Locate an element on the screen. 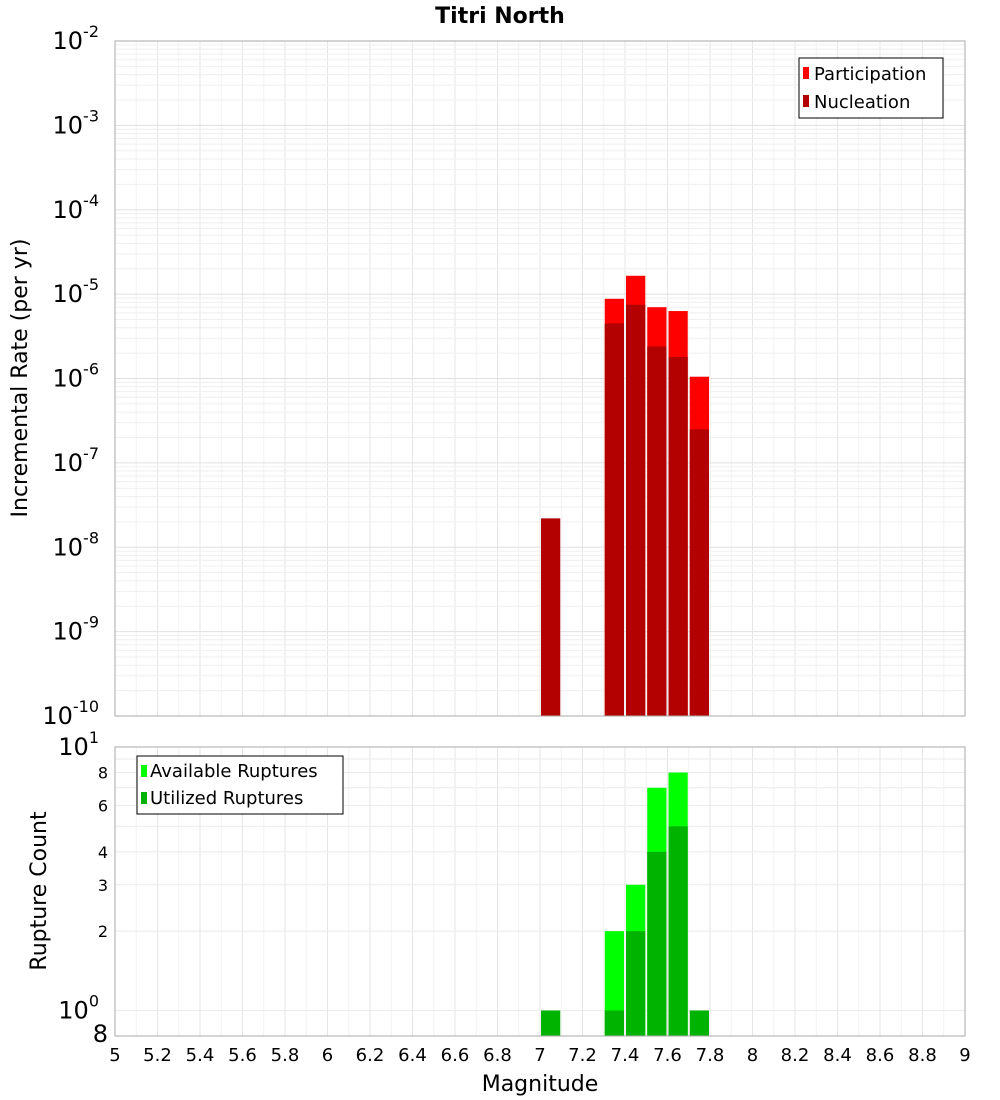 The height and width of the screenshot is (1100, 1000). x-tick-label: 8.6 is located at coordinates (880, 1055).